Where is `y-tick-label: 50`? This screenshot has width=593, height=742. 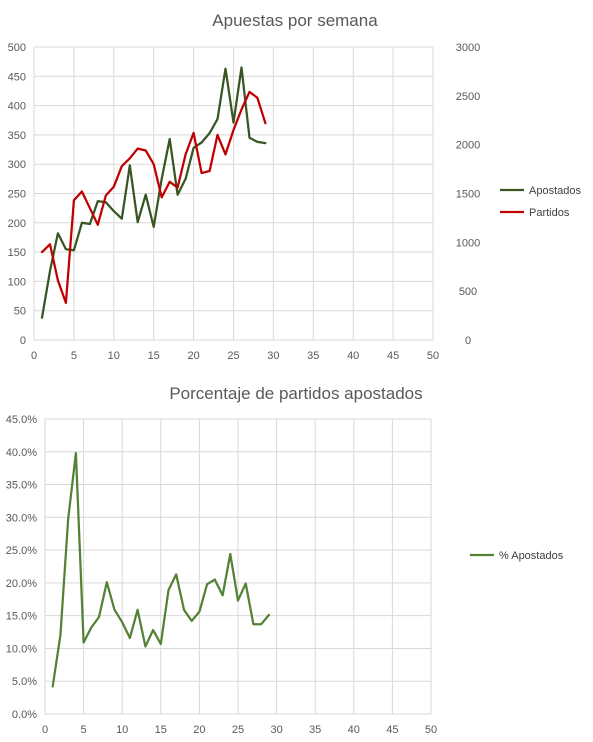
y-tick-label: 50 is located at coordinates (20, 312).